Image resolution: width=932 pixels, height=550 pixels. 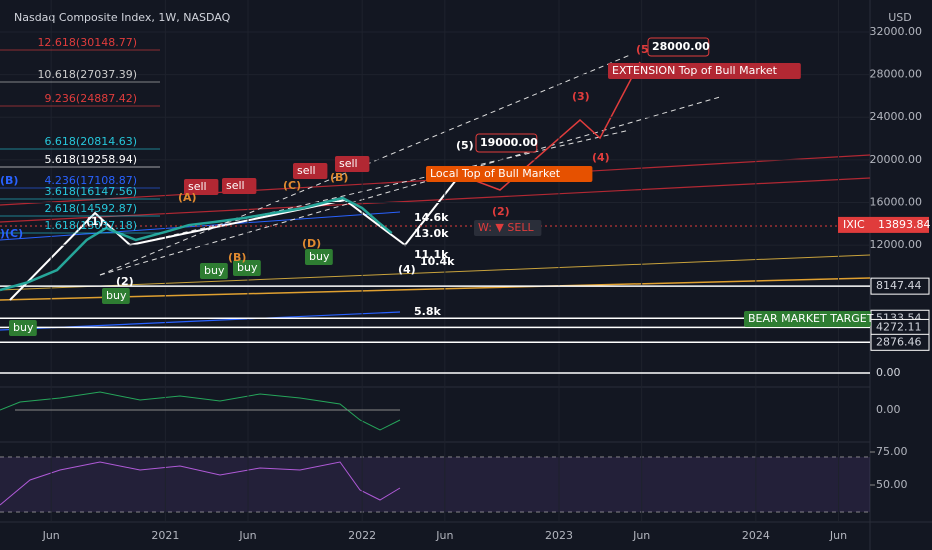 I want to click on series-name: IXIC, so click(x=854, y=224).